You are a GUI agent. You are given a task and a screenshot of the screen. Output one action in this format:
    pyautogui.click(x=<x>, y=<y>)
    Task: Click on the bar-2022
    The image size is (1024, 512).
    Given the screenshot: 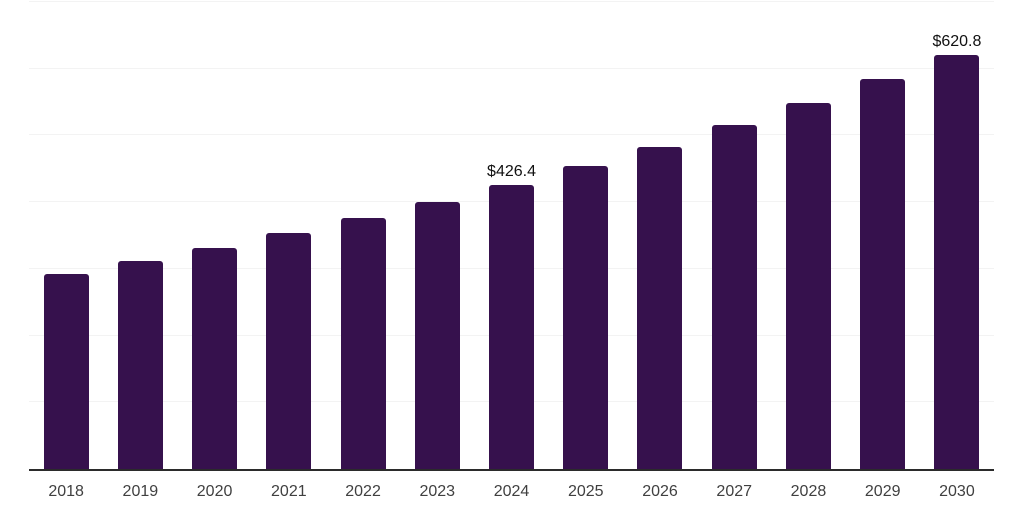 What is the action you would take?
    pyautogui.click(x=363, y=343)
    